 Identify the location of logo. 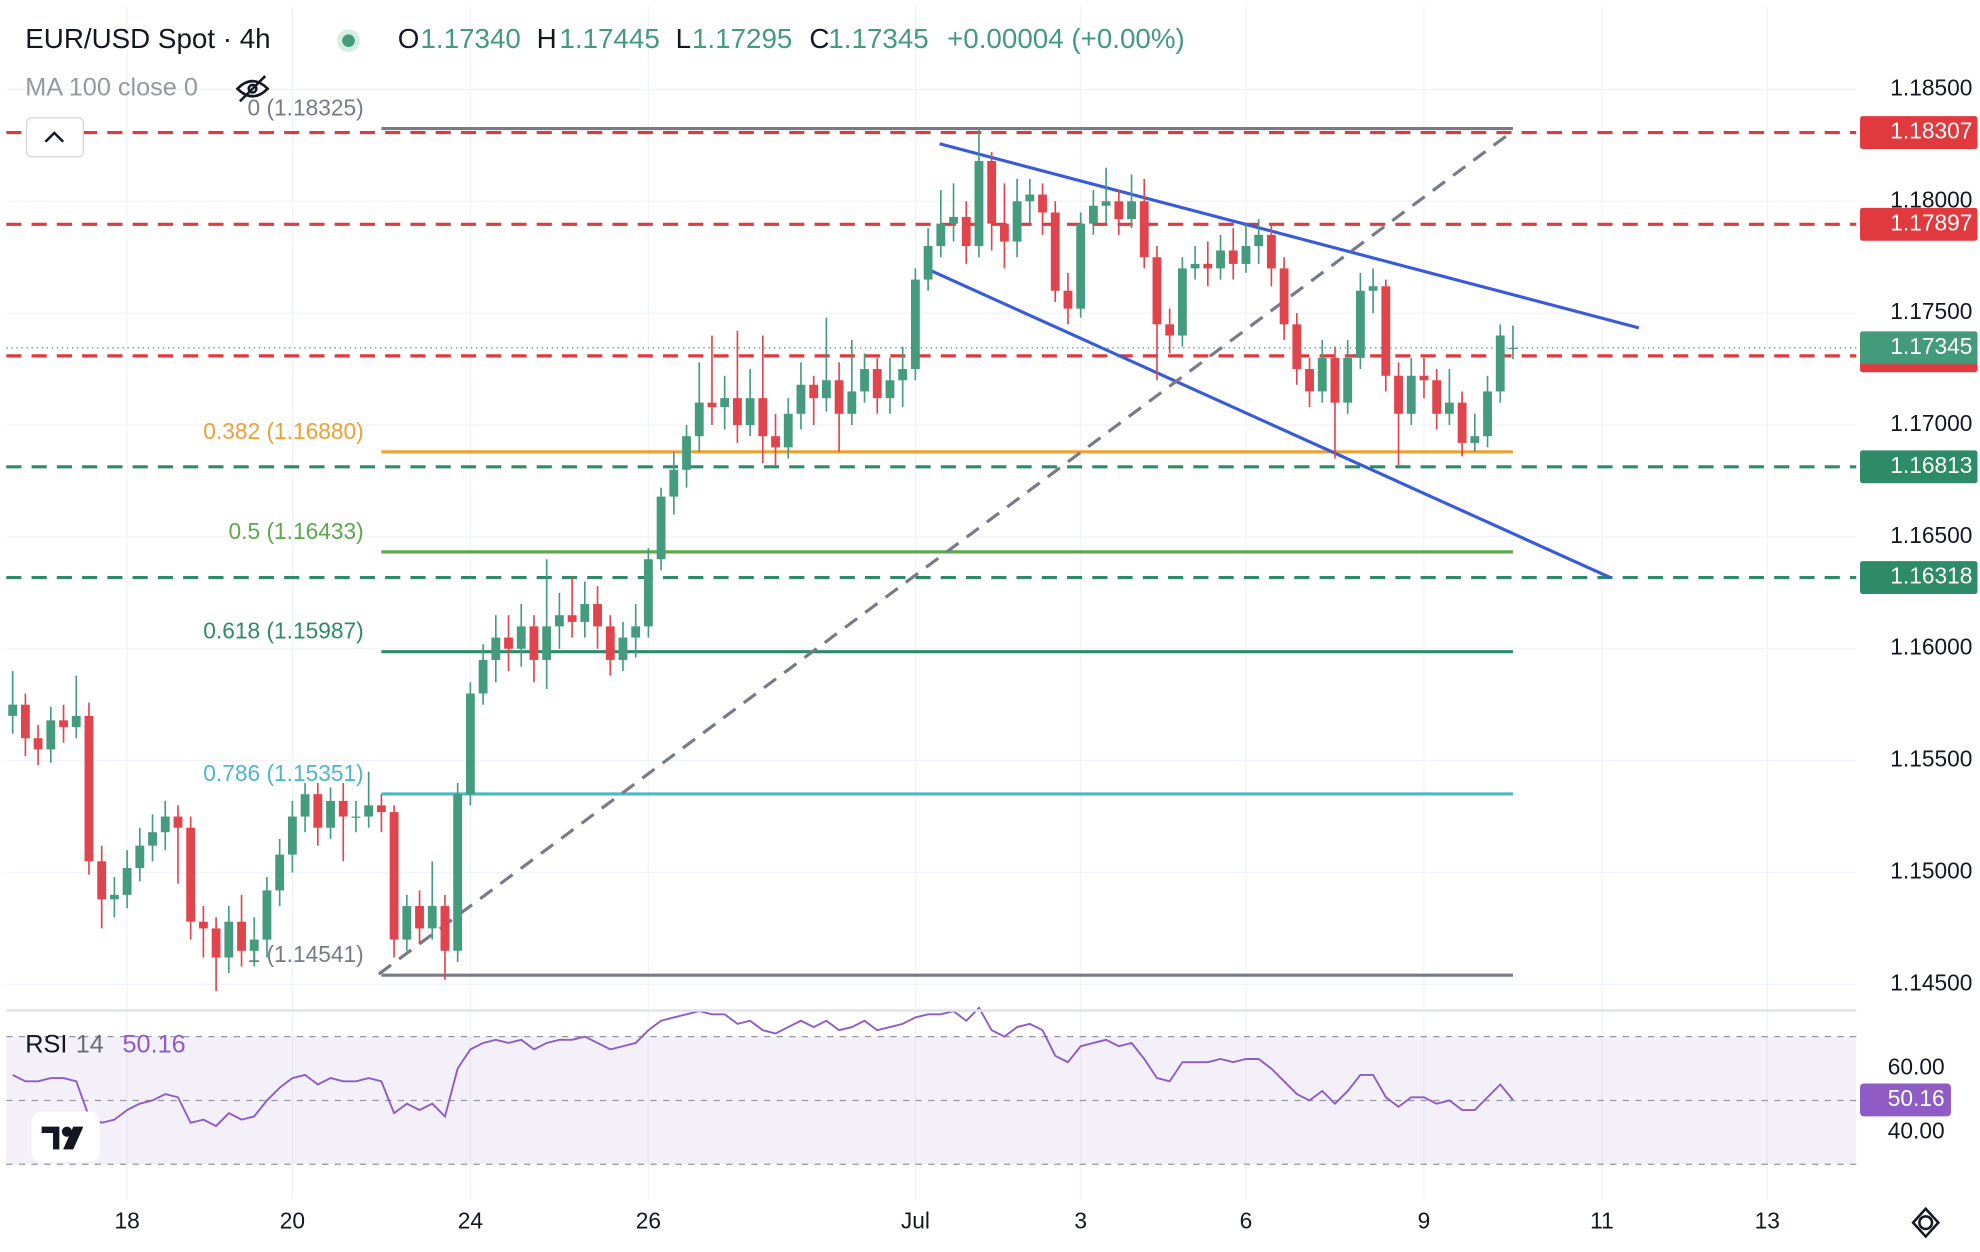
(65, 1137).